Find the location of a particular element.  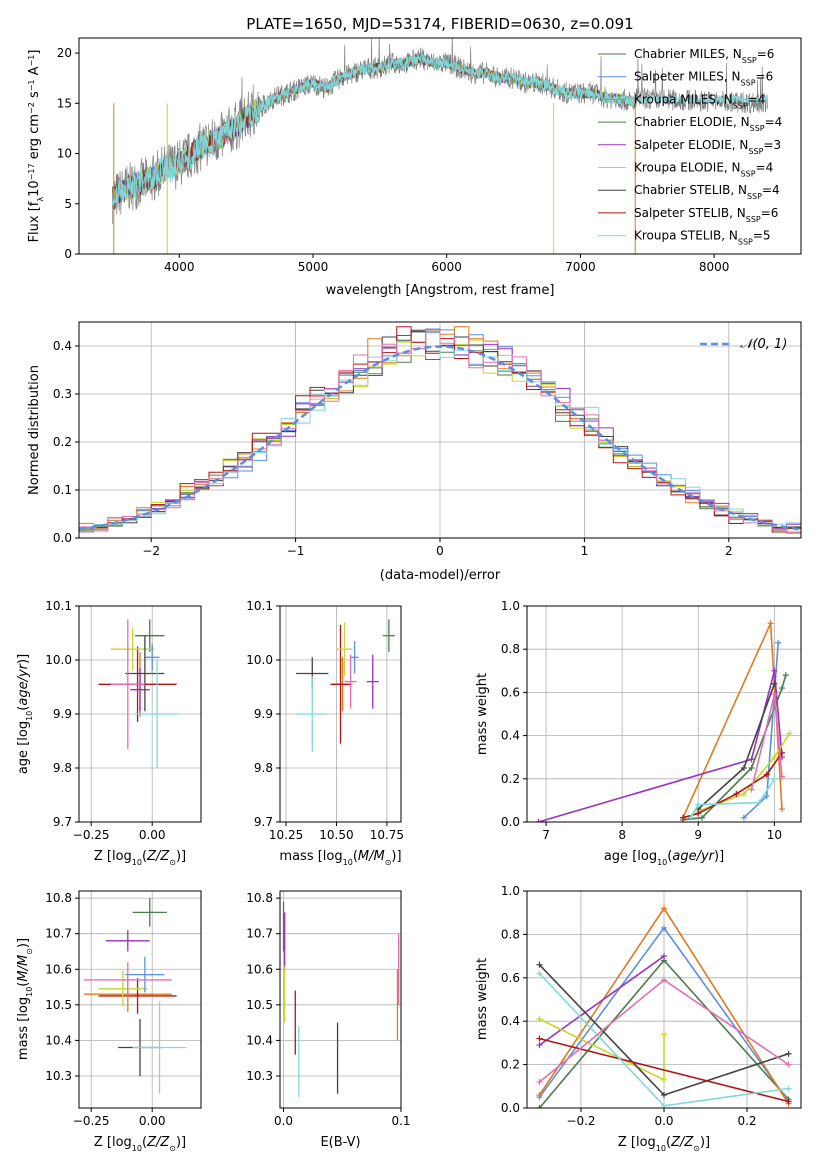

age-z-axes is located at coordinates (140, 714).